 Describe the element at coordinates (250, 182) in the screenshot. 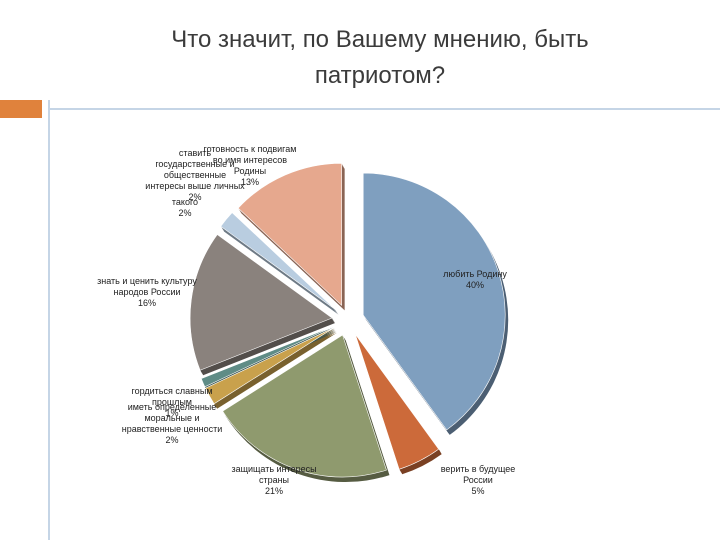

I see `slice-percent: 13%` at that location.